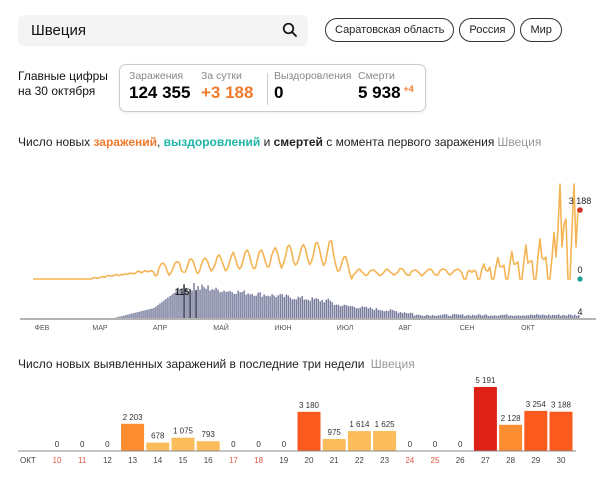 The width and height of the screenshot is (613, 480). What do you see at coordinates (157, 460) in the screenshot?
I see `x-tick-label: 14` at bounding box center [157, 460].